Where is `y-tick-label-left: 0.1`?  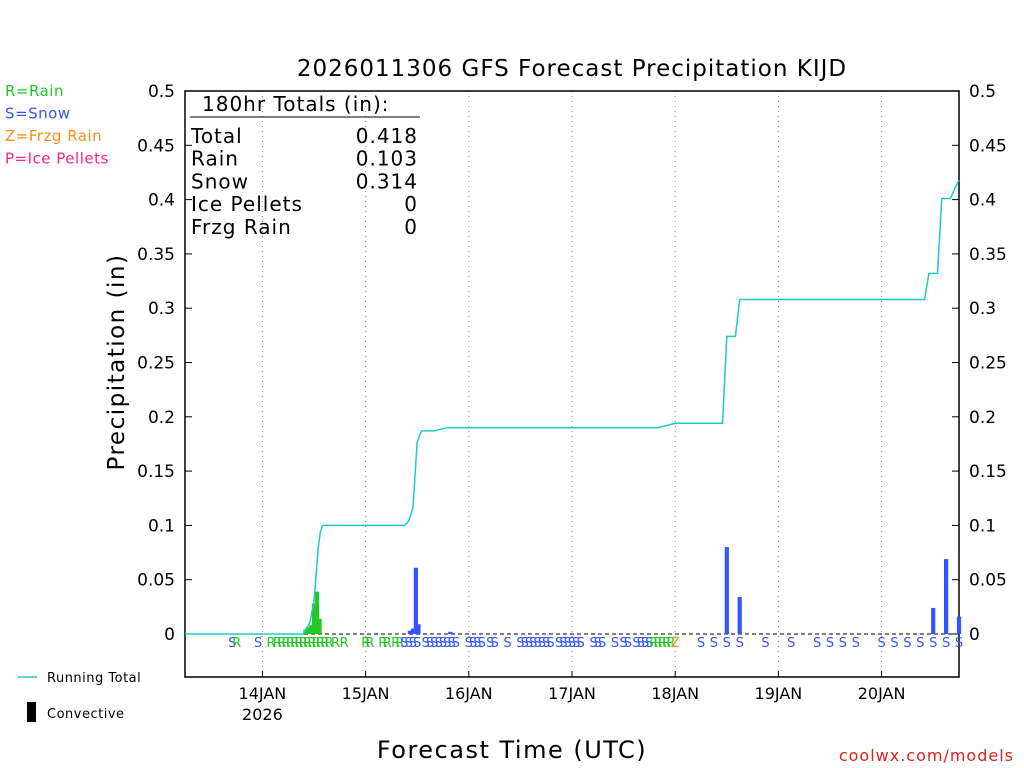 y-tick-label-left: 0.1 is located at coordinates (161, 526).